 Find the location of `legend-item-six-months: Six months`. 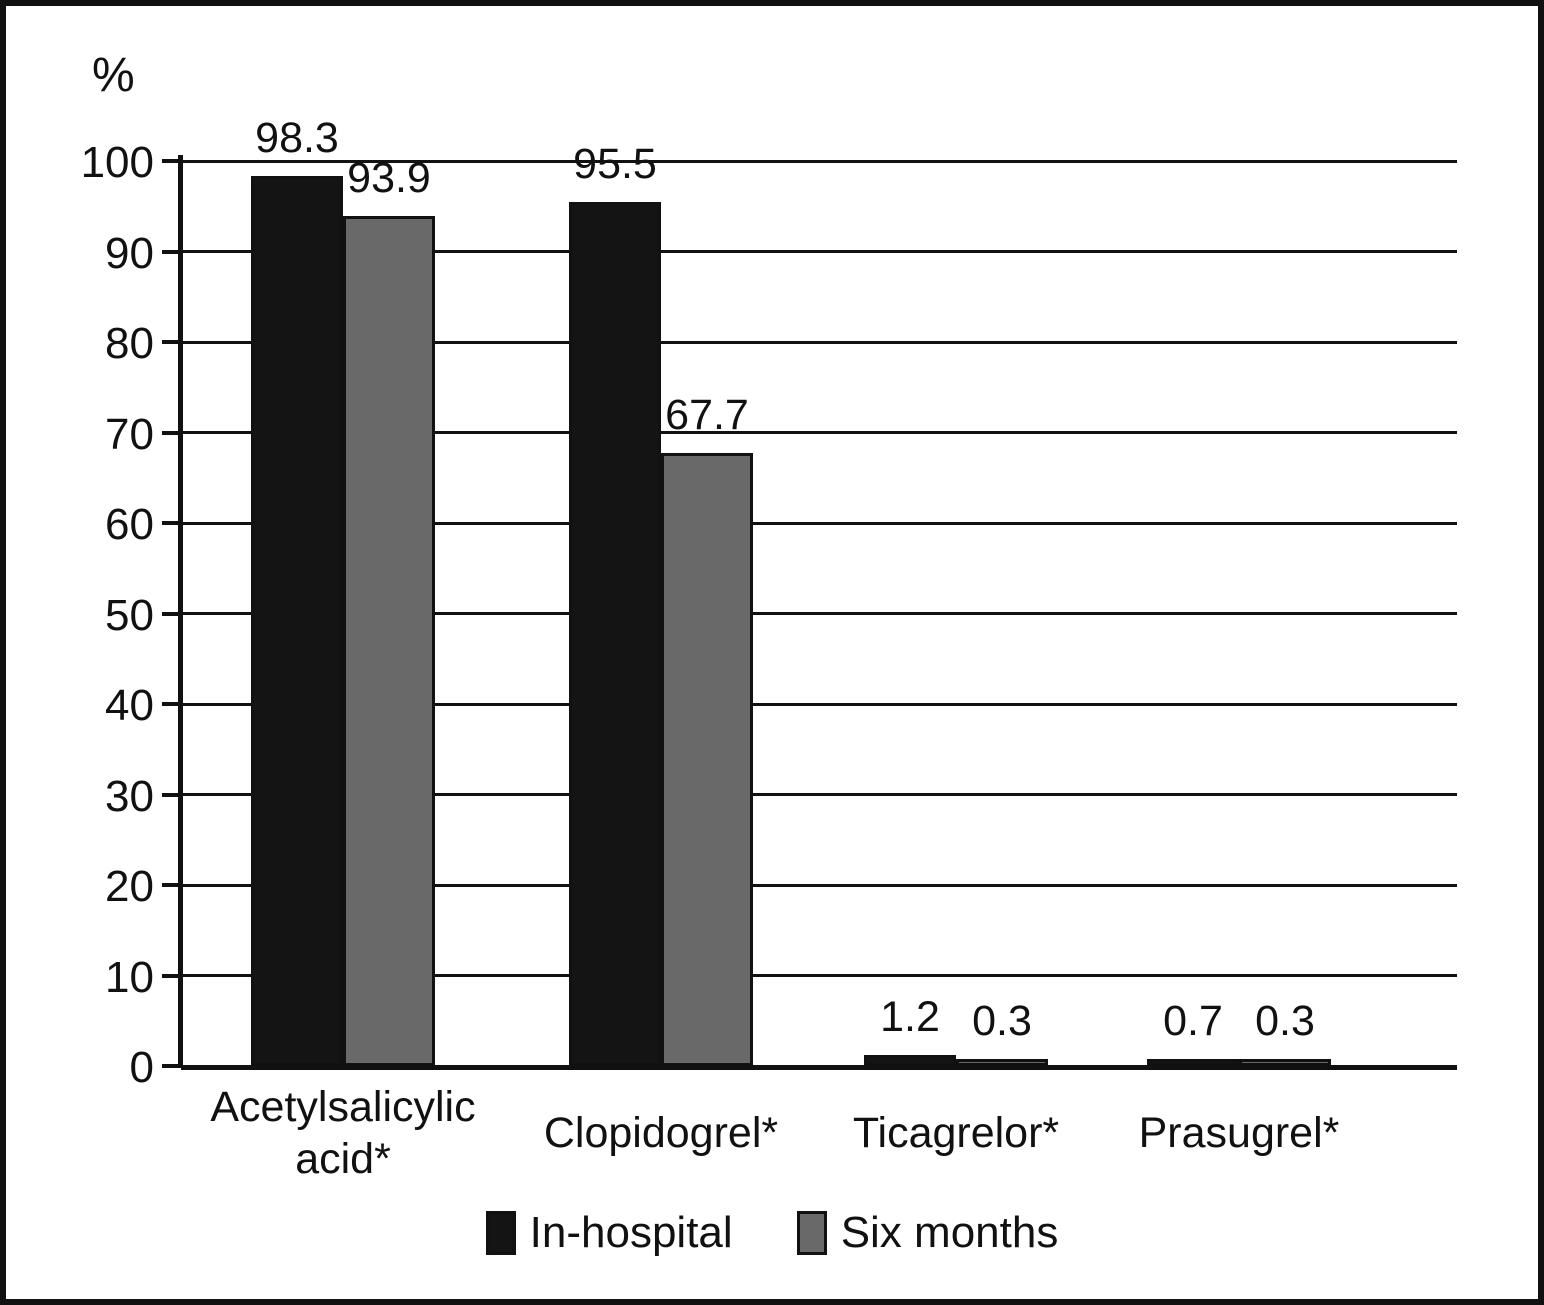

legend-item-six-months: Six months is located at coordinates (927, 1233).